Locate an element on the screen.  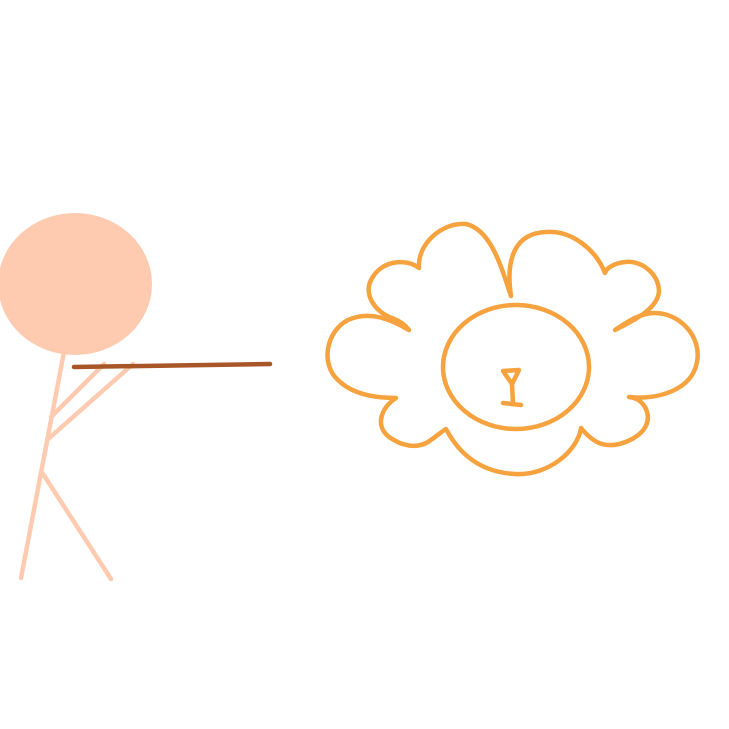
lion-face is located at coordinates (516, 367).